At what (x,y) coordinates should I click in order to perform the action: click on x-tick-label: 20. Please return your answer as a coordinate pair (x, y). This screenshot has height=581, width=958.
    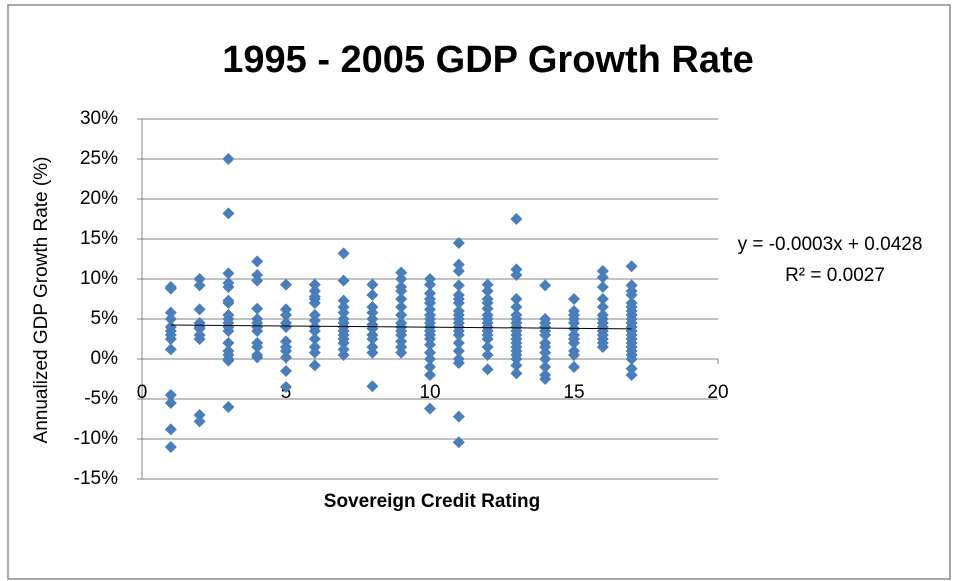
    Looking at the image, I should click on (717, 392).